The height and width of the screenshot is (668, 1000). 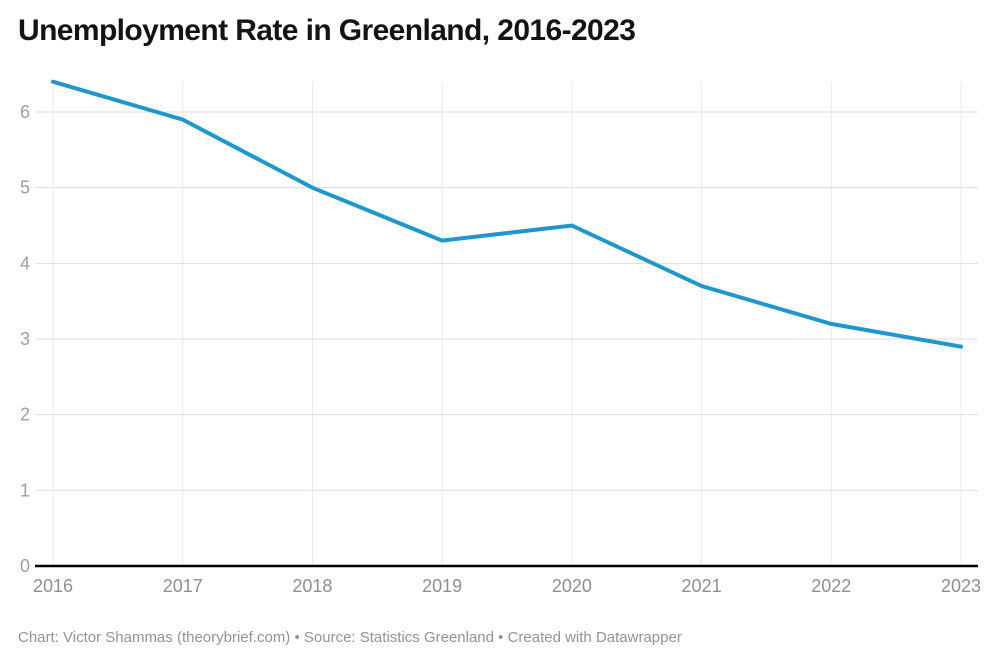 What do you see at coordinates (25, 263) in the screenshot?
I see `y-tick-label: 4` at bounding box center [25, 263].